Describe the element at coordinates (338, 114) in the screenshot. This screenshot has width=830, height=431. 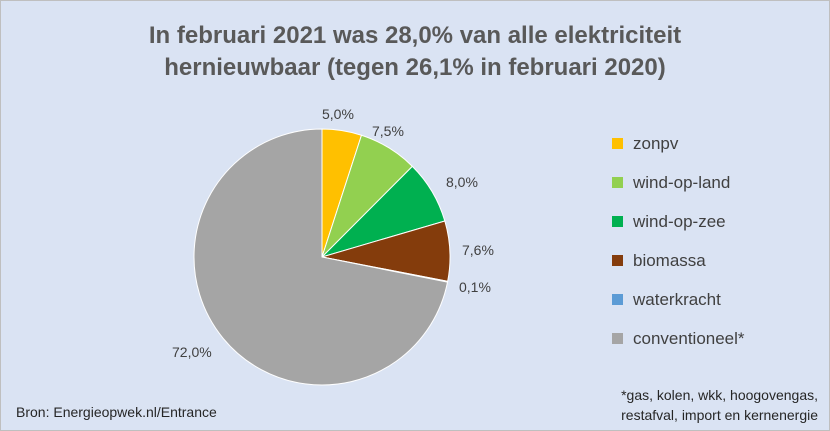
I see `slice-label-zonpv: 5,0%` at that location.